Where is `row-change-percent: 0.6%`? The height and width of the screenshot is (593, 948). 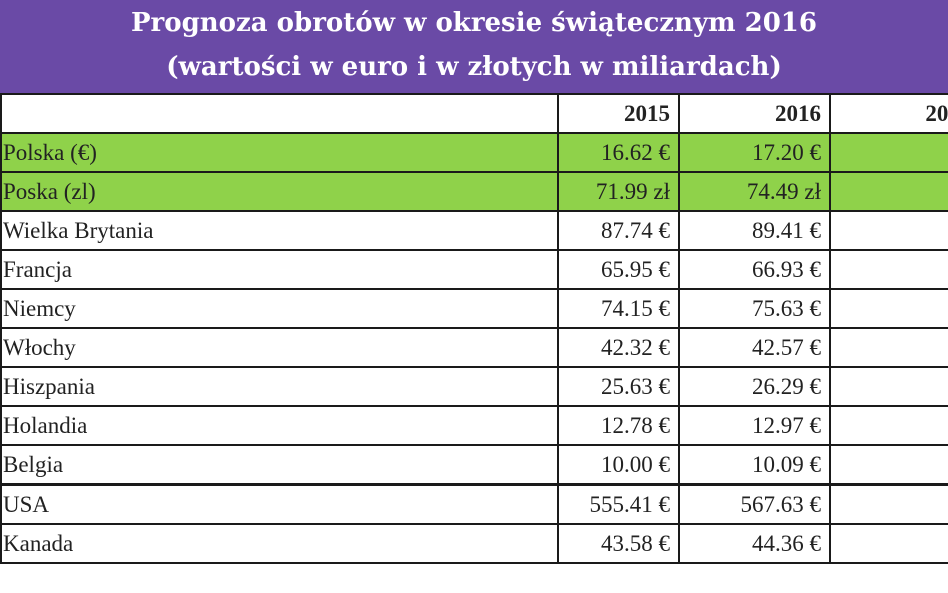
row-change-percent: 0.6% is located at coordinates (888, 347).